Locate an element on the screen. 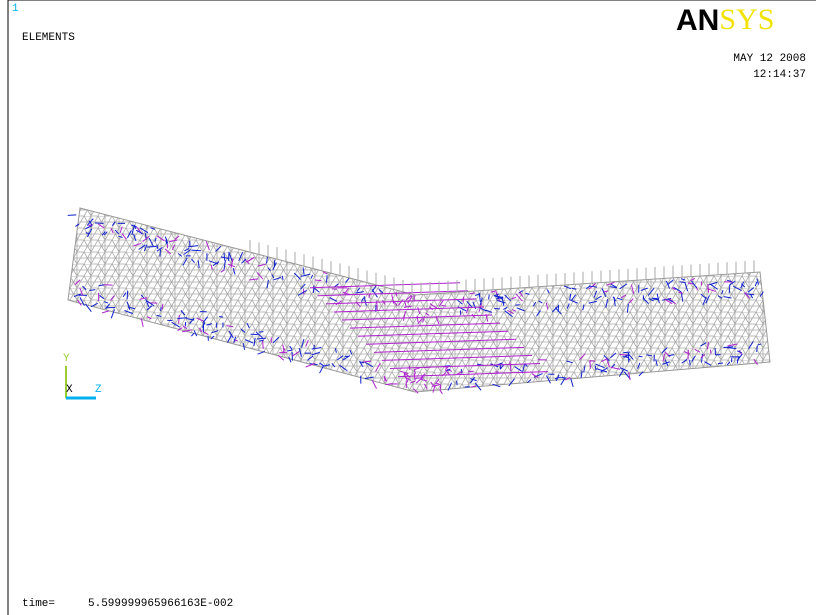  triad-x: X is located at coordinates (69, 390).